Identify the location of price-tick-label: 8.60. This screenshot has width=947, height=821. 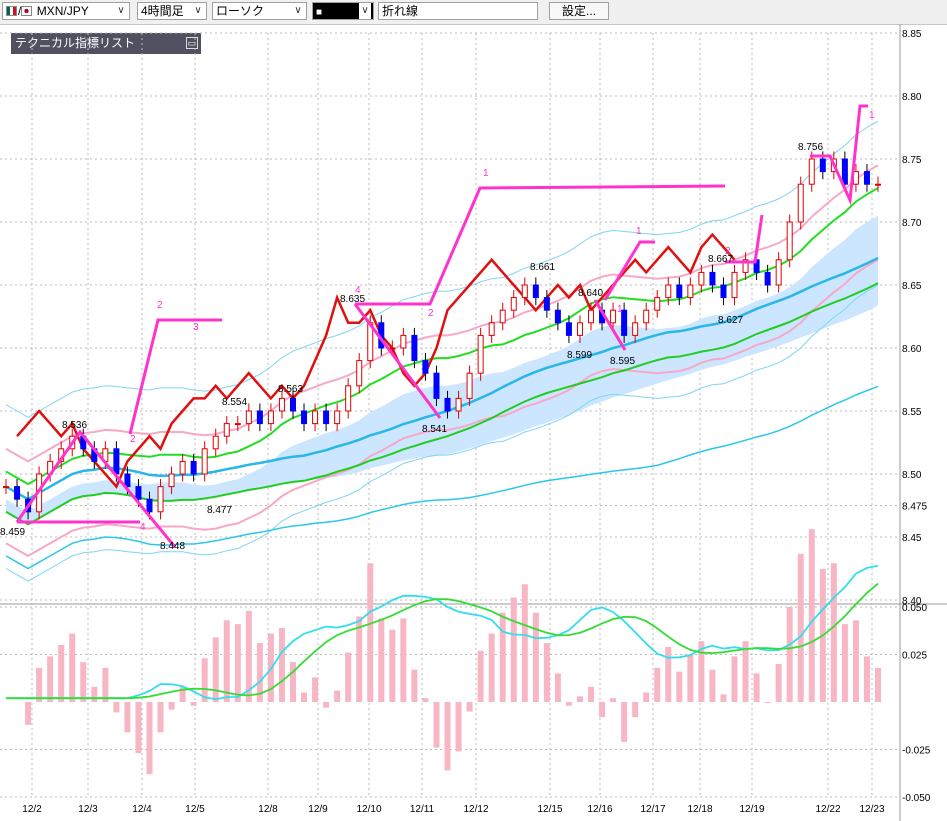
(912, 349).